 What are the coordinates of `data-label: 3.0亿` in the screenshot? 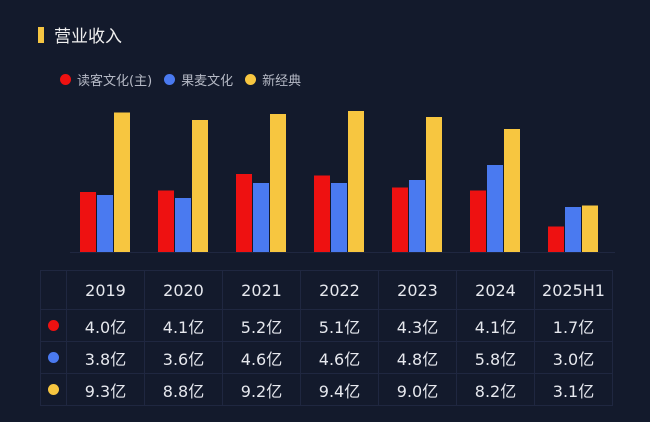 It's located at (573, 357).